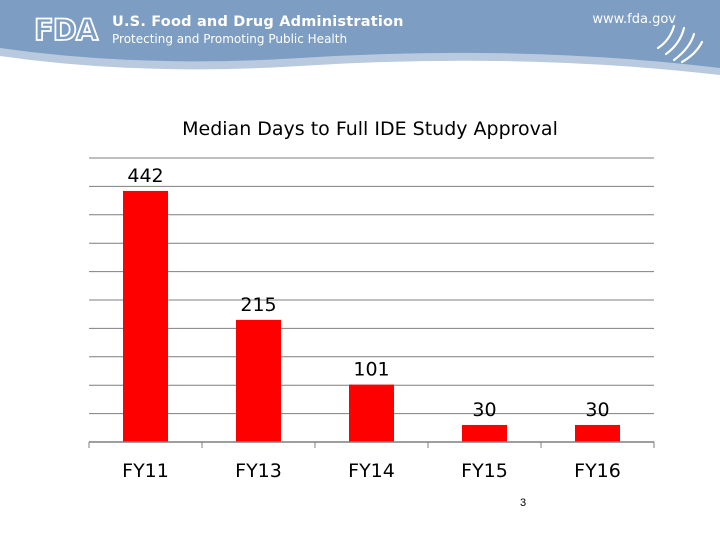 This screenshot has width=720, height=540. Describe the element at coordinates (371, 413) in the screenshot. I see `bar-fy14` at that location.